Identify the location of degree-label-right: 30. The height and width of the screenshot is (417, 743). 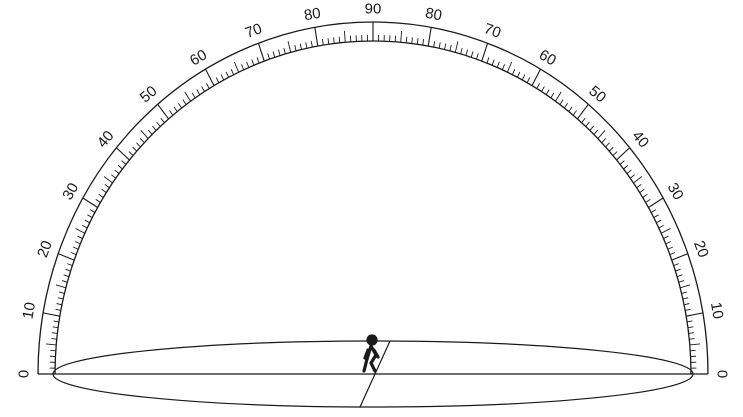
(675, 191).